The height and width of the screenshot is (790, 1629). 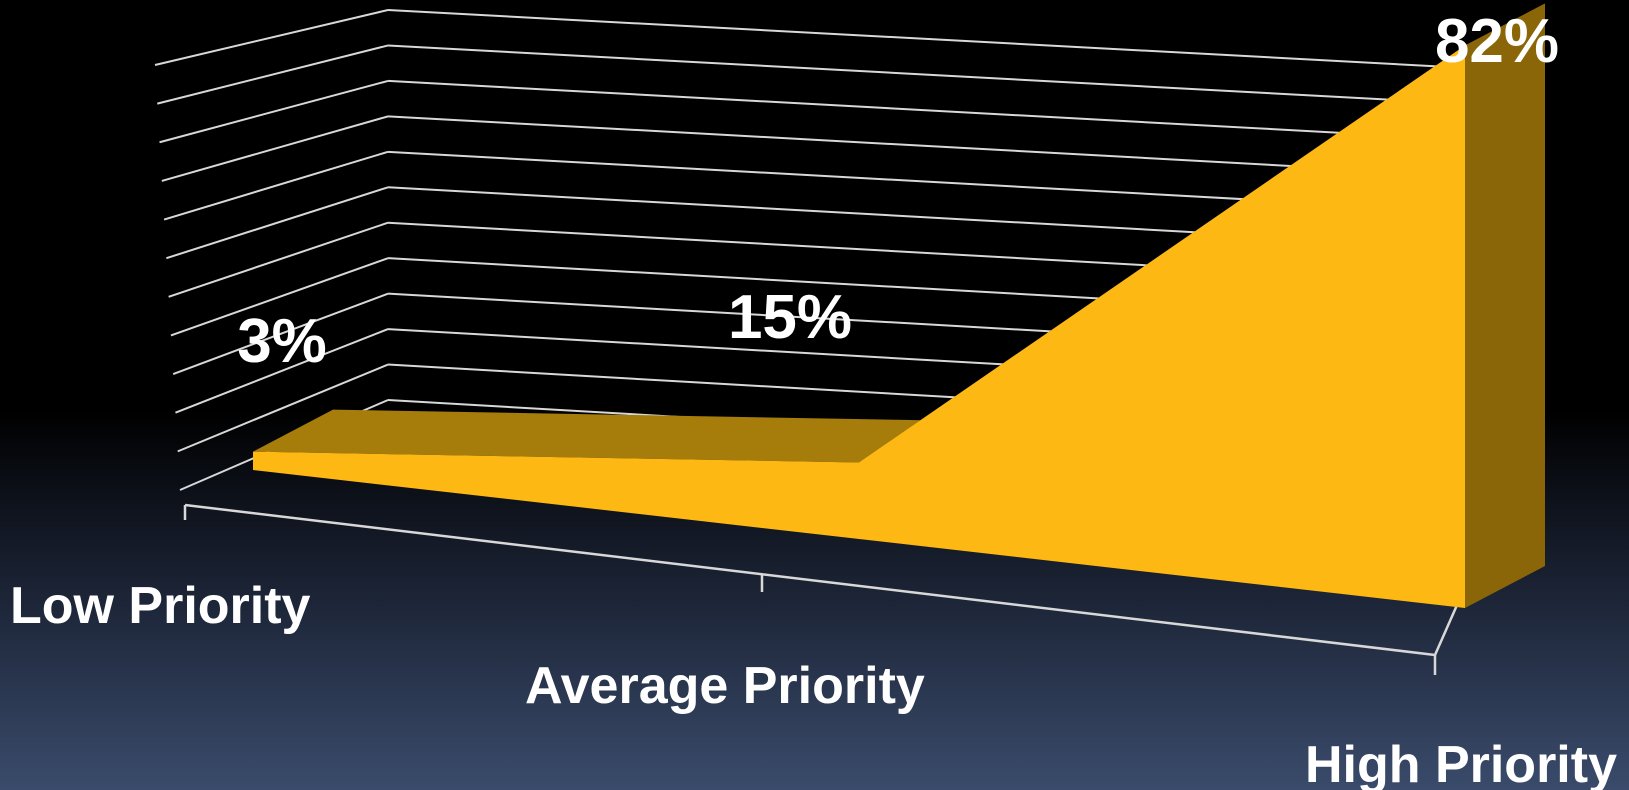 I want to click on data-label: 82%, so click(x=1497, y=41).